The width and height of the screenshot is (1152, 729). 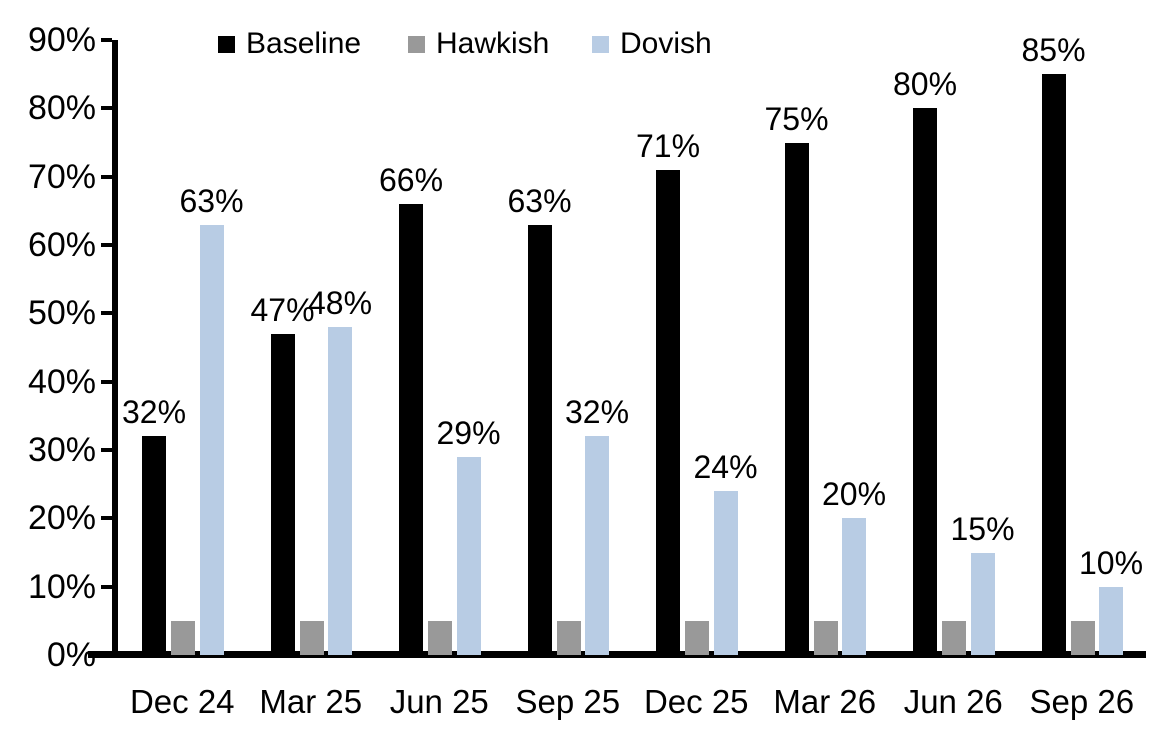 I want to click on value-label-dovish-dec-24: 63%, so click(x=211, y=200).